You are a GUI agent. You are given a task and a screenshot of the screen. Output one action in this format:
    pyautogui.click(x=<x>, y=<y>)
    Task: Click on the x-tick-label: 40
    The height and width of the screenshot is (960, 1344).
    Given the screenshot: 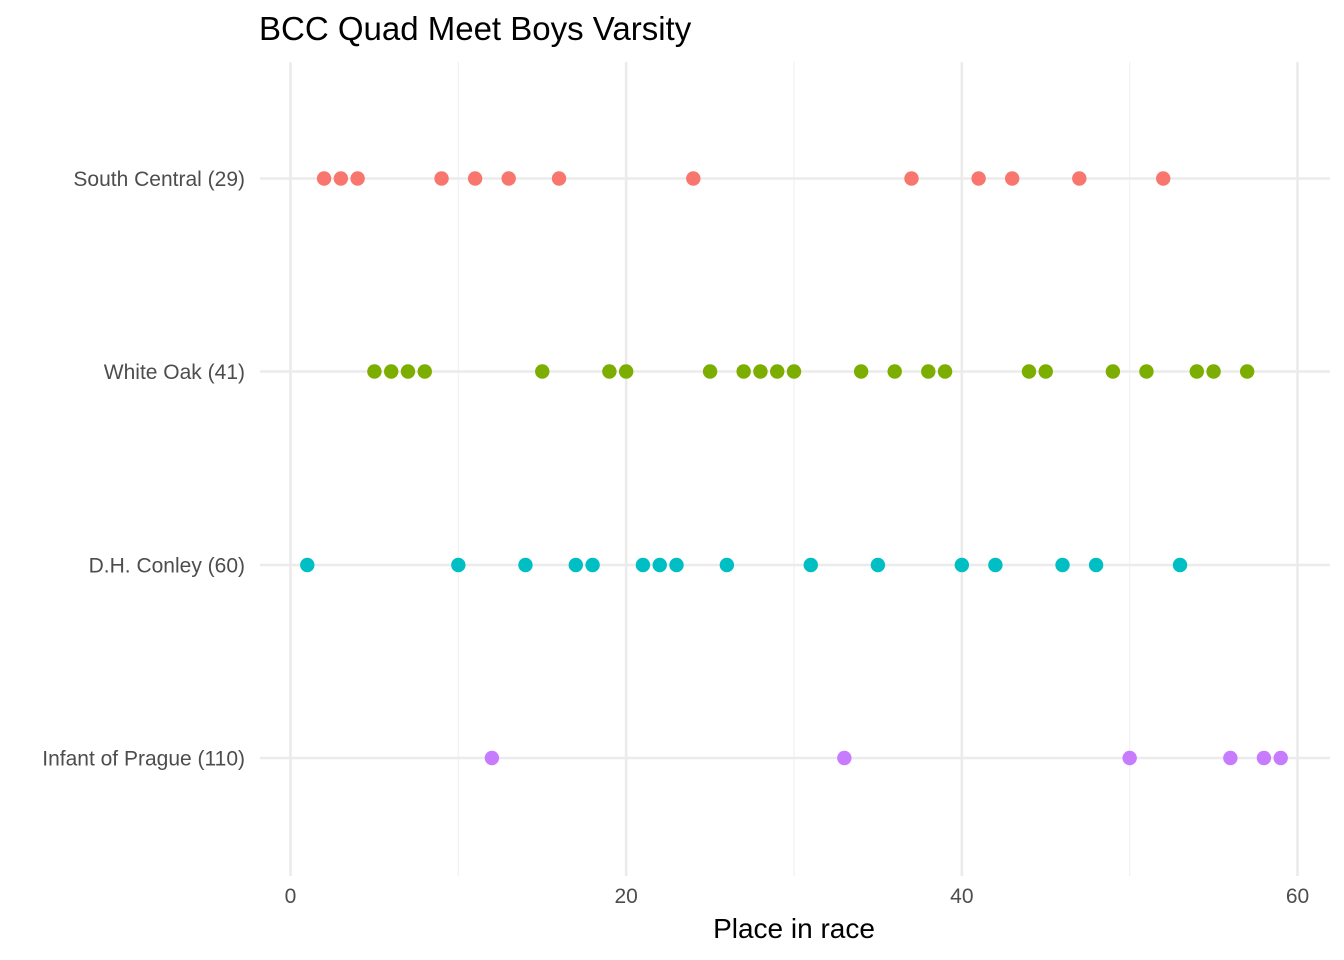 What is the action you would take?
    pyautogui.click(x=961, y=896)
    